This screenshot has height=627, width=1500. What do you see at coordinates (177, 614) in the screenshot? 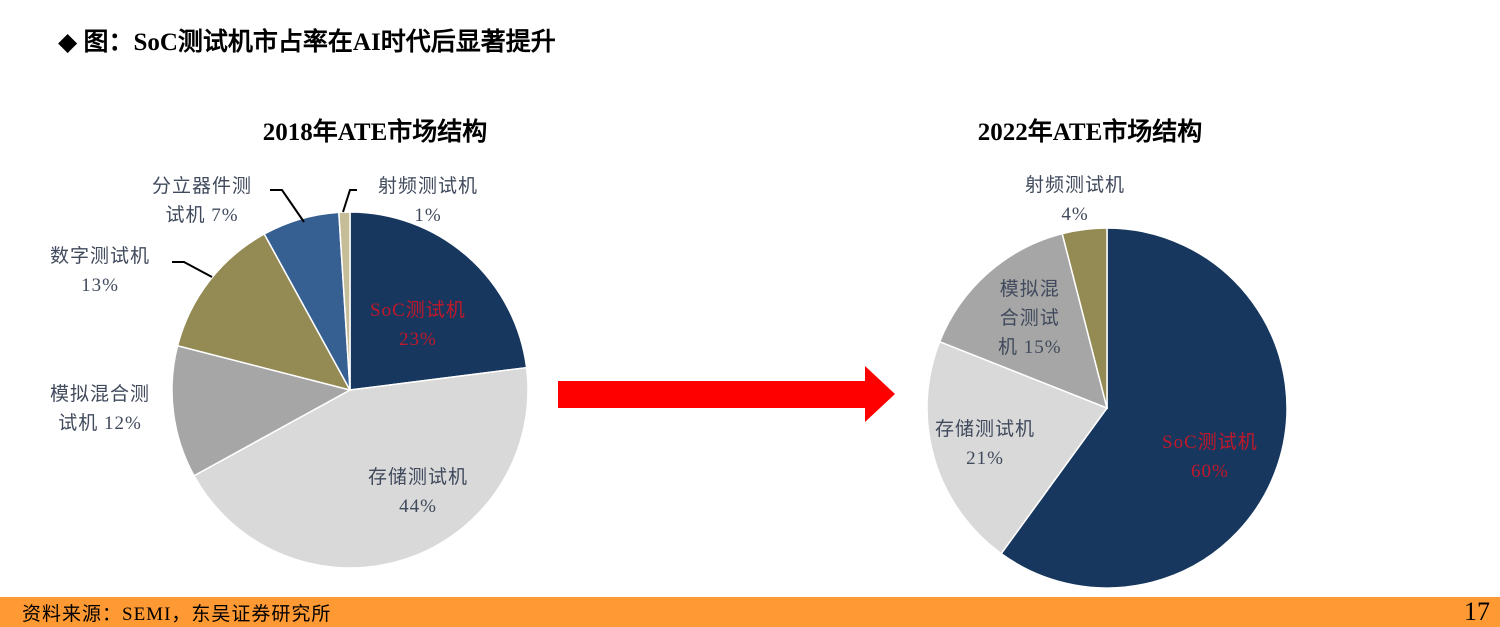
I see `source-note: 资料来源：SEMI，东吴证券研究所` at bounding box center [177, 614].